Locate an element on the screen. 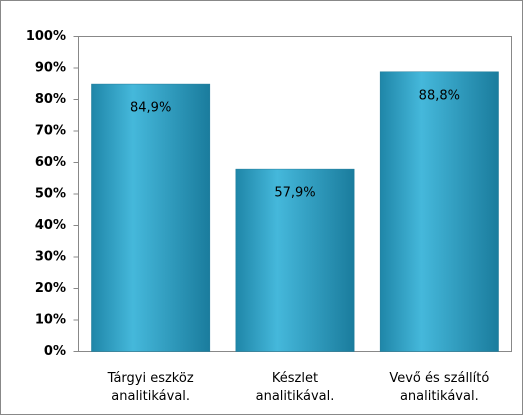 This screenshot has height=415, width=523. data-label: 88,8% is located at coordinates (439, 95).